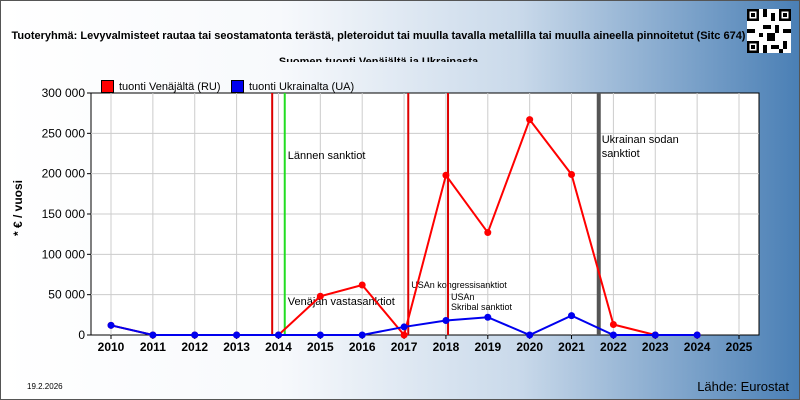 This screenshot has width=800, height=400. I want to click on x-tick-label: 2012, so click(194, 347).